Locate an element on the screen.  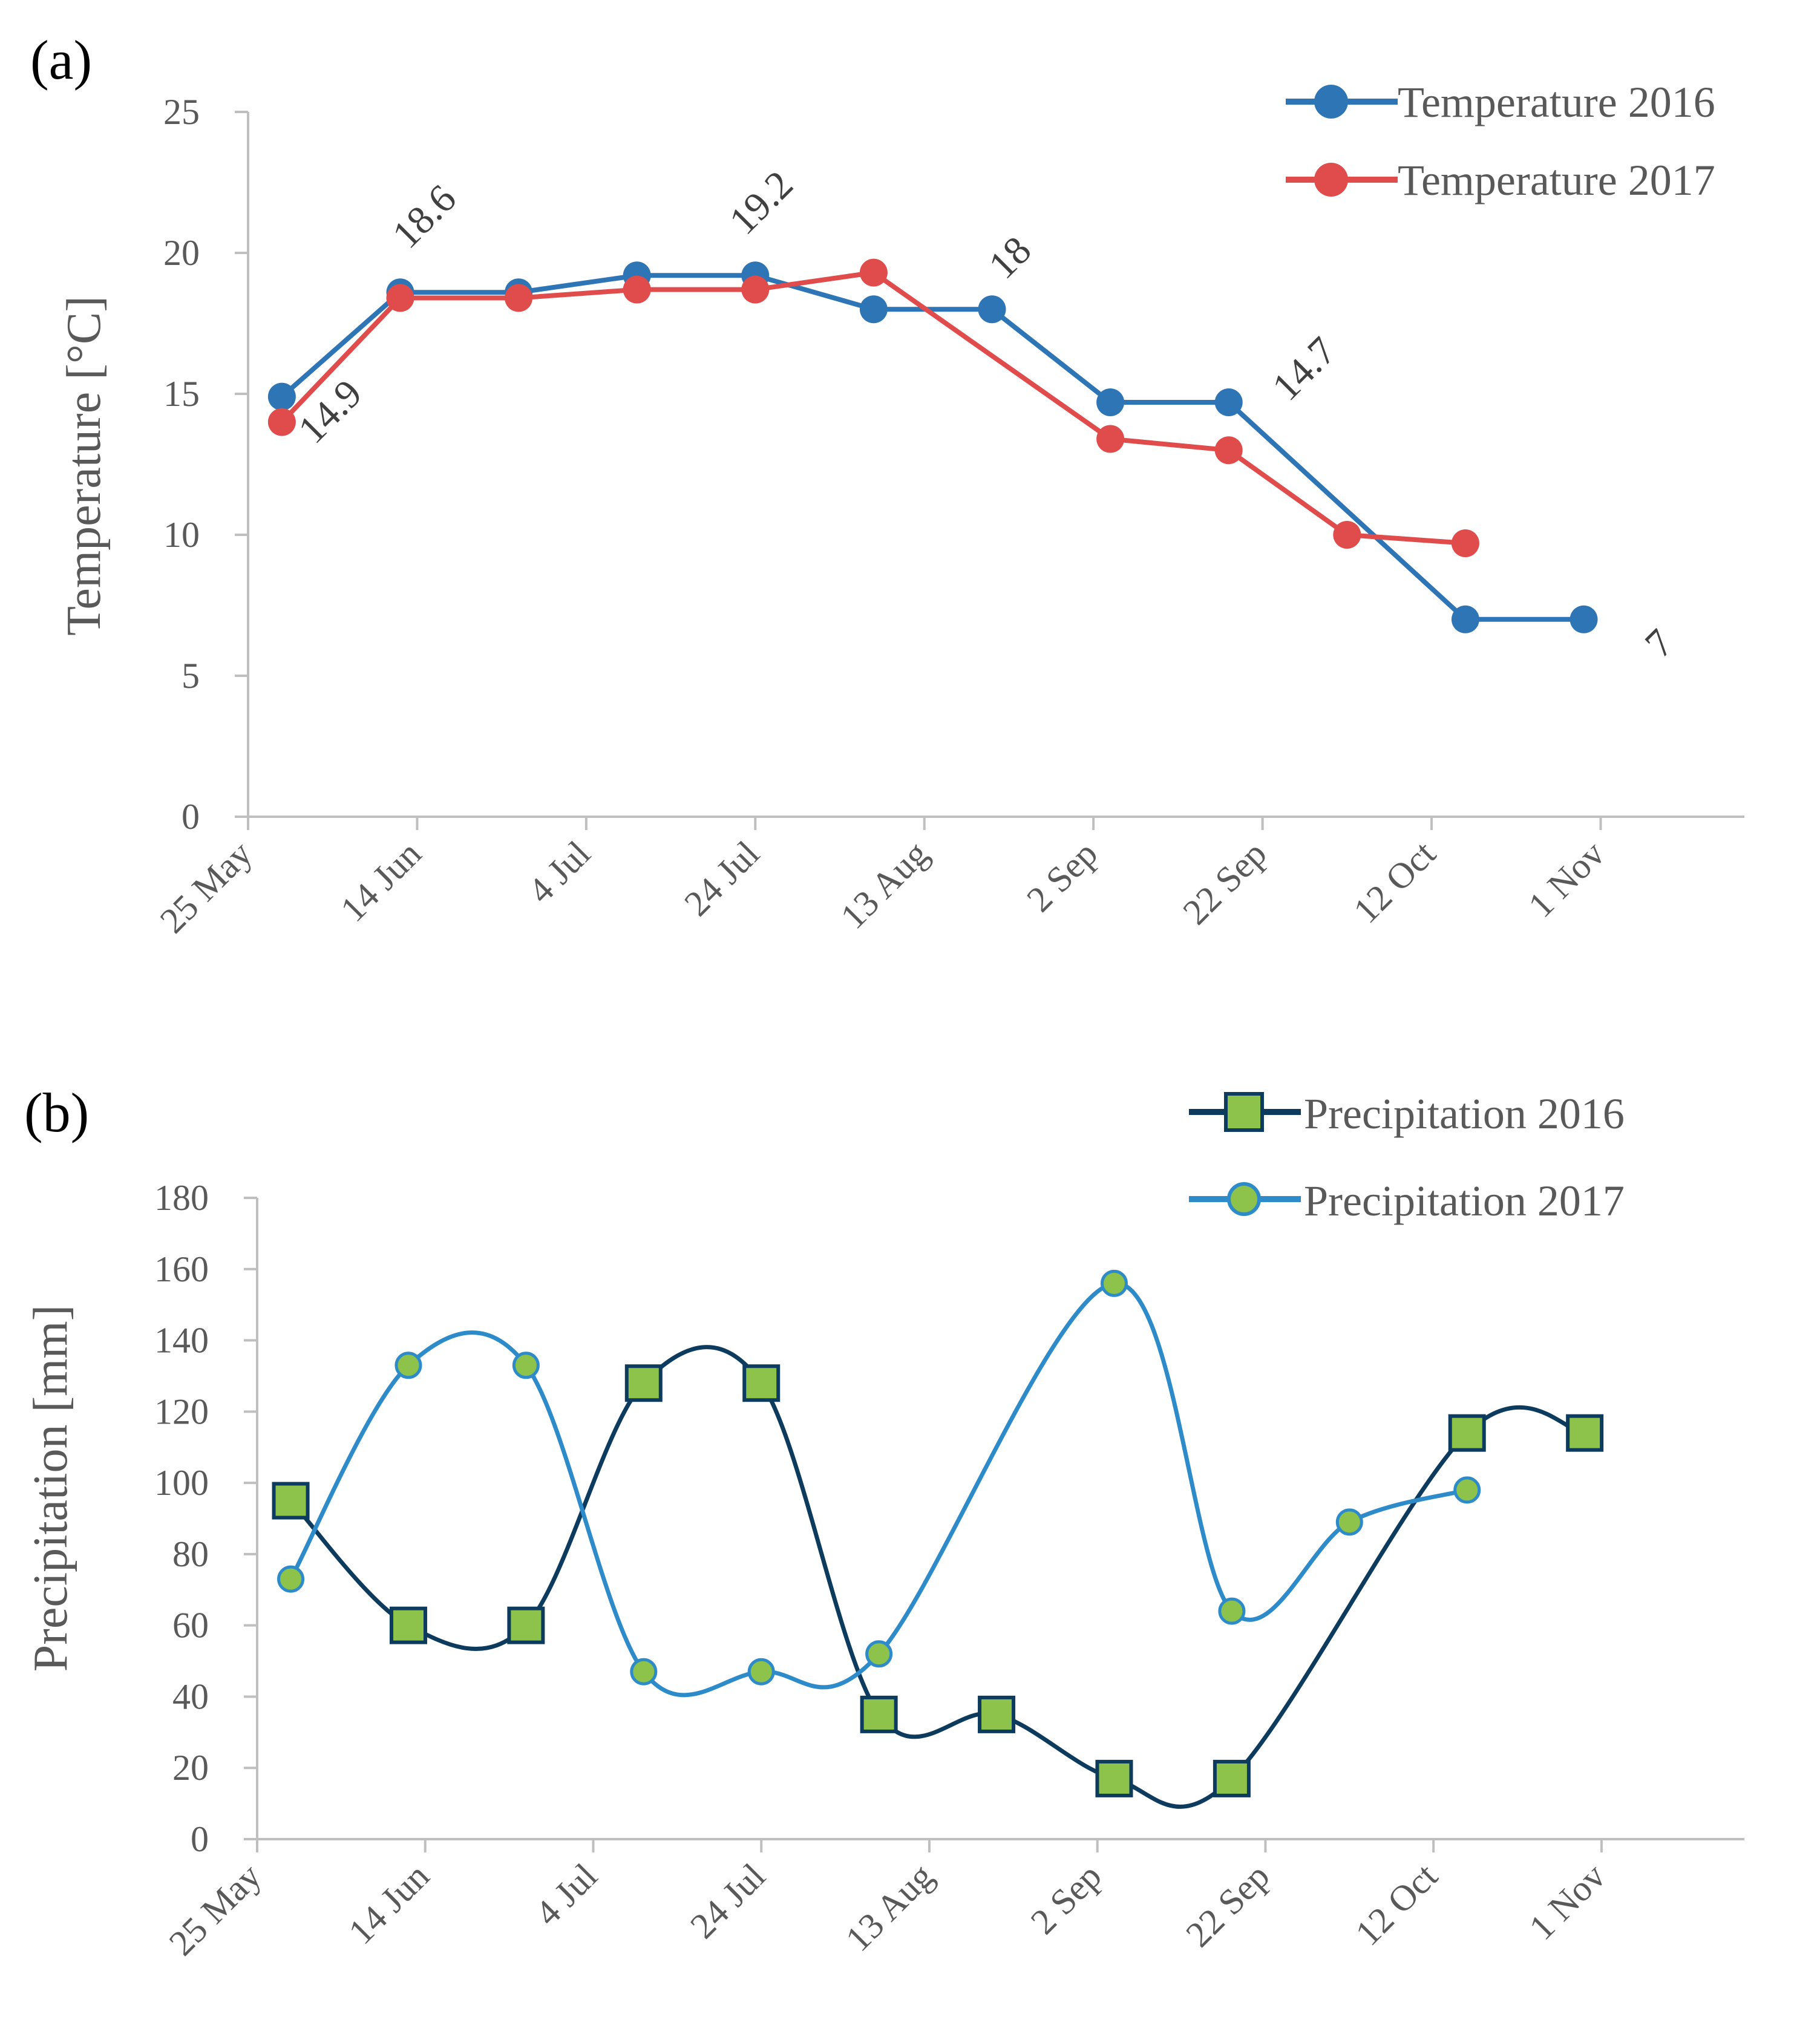
y-tick-label: 15 is located at coordinates (181, 394).